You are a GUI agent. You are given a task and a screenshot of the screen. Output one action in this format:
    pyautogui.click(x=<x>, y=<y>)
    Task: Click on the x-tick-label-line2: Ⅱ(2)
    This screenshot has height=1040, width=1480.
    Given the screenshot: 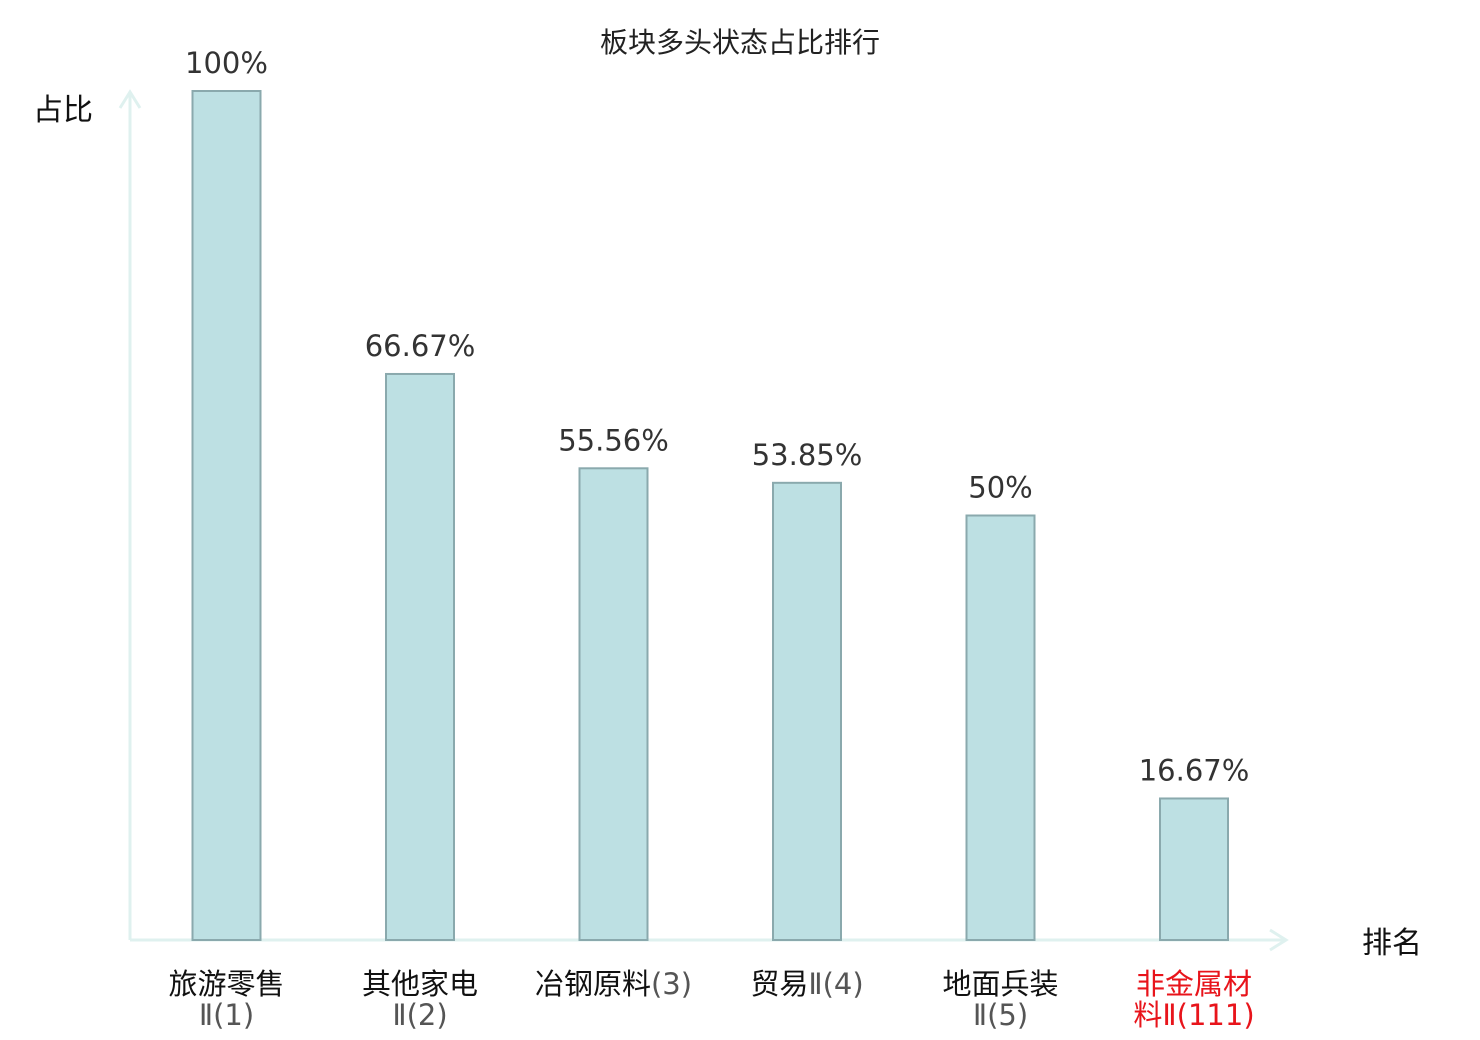 What is the action you would take?
    pyautogui.click(x=419, y=1015)
    